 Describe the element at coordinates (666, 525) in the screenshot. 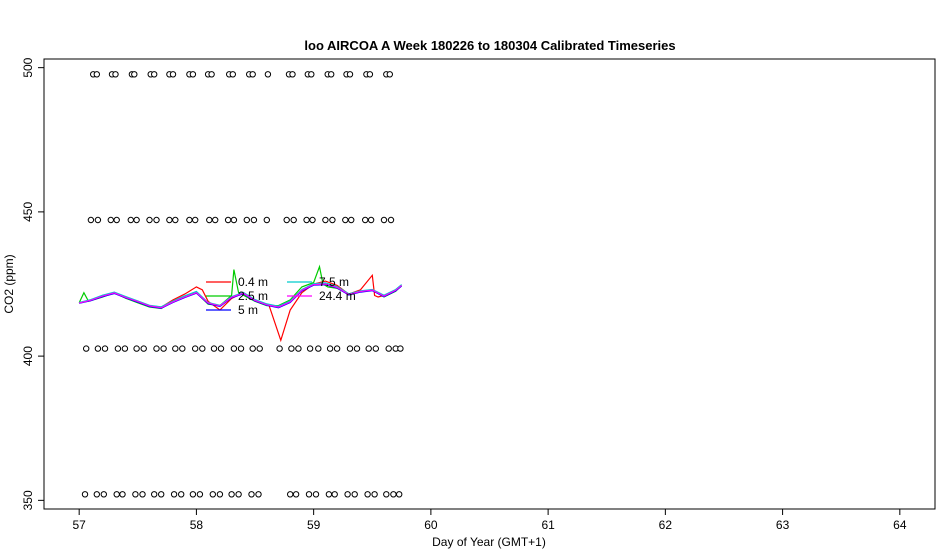

I see `x-tick-label: 62` at that location.